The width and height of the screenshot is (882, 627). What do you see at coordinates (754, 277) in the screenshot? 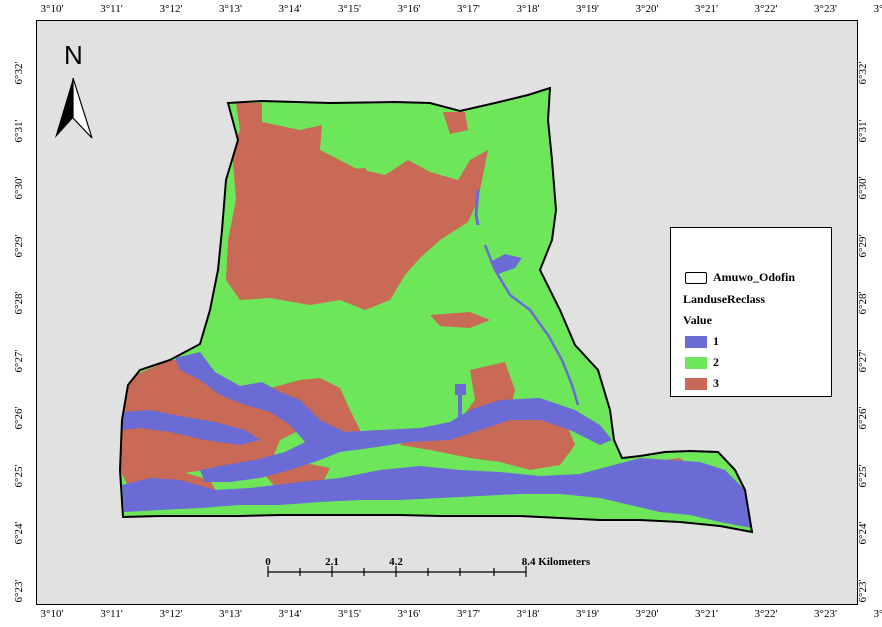
I see `legend-boundary-label: Amuwo_Odofin` at bounding box center [754, 277].